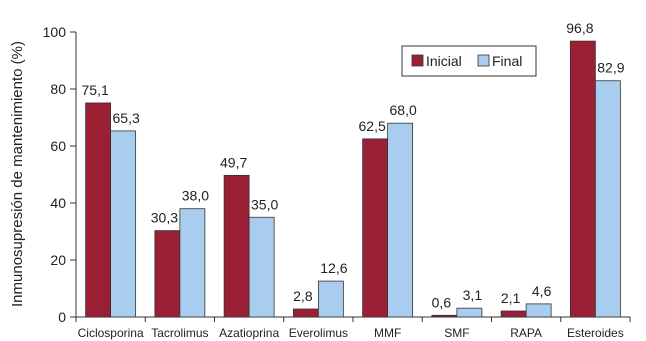 The width and height of the screenshot is (646, 341). I want to click on y-tick-label: 80, so click(58, 89).